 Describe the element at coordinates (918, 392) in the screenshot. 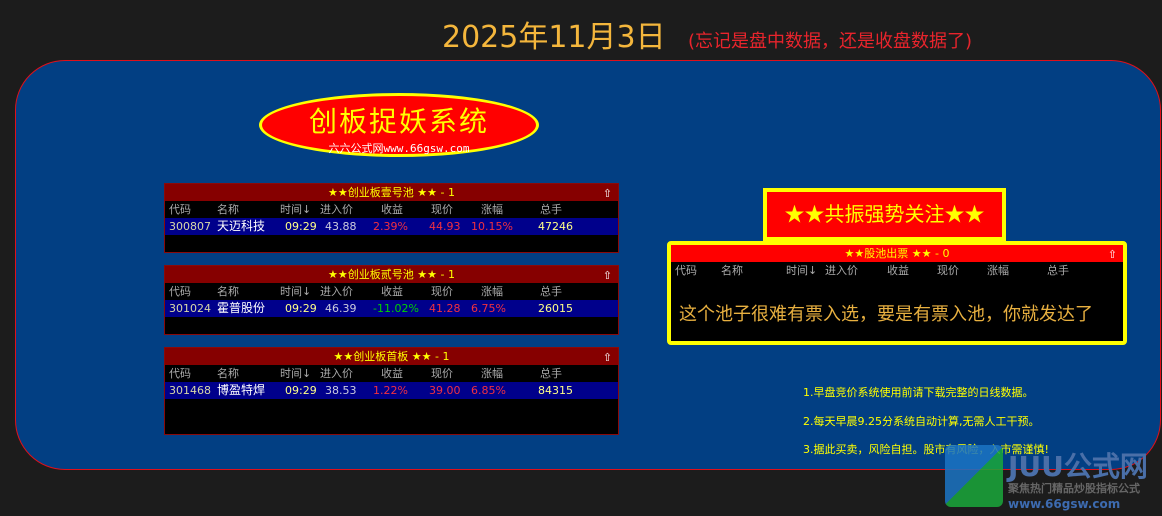

I see `tip-1: 1.早盘竞价系统使用前请下载完整的日线数据。` at that location.